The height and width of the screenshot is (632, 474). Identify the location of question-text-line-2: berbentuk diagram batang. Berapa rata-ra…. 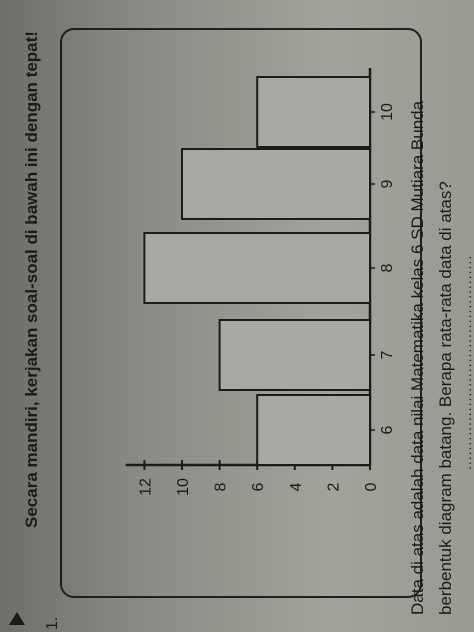
(445, 398).